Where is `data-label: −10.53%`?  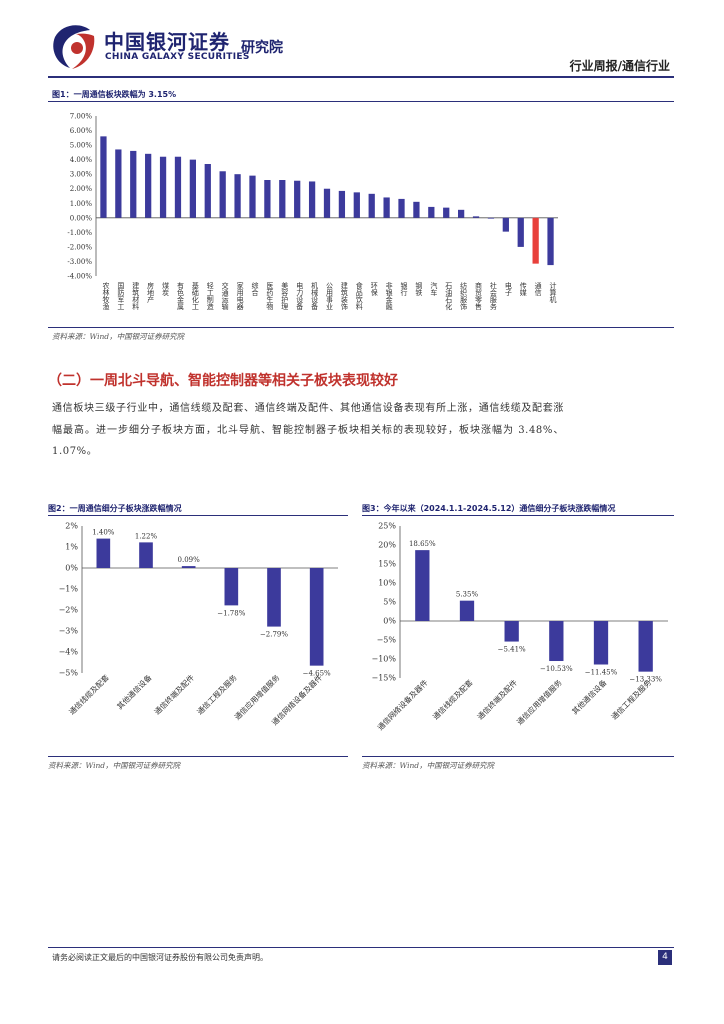
data-label: −10.53% is located at coordinates (556, 669).